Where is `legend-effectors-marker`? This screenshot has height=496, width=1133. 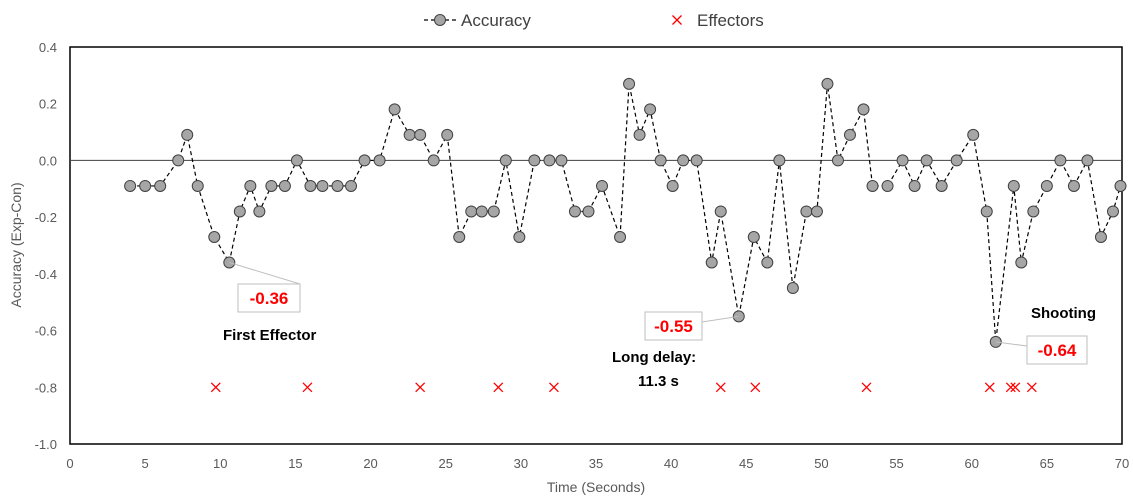
legend-effectors-marker is located at coordinates (677, 20).